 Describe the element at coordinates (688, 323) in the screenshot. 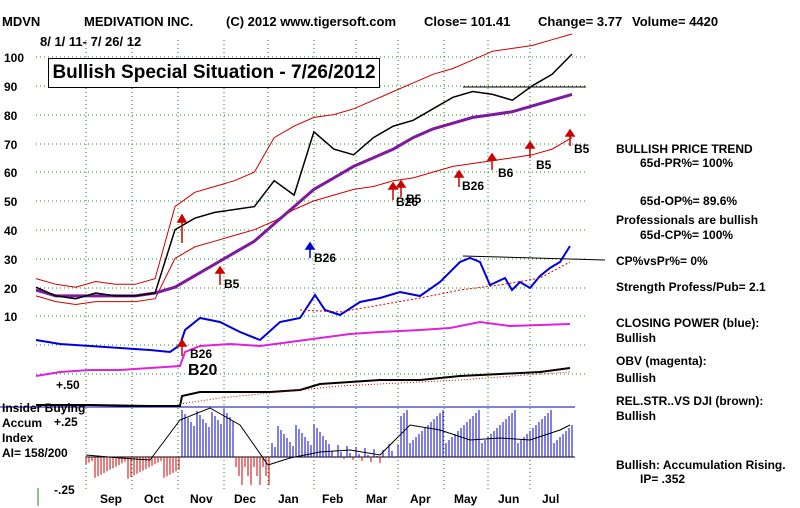

I see `closing-power-heading: CLOSING POWER (blue):` at that location.